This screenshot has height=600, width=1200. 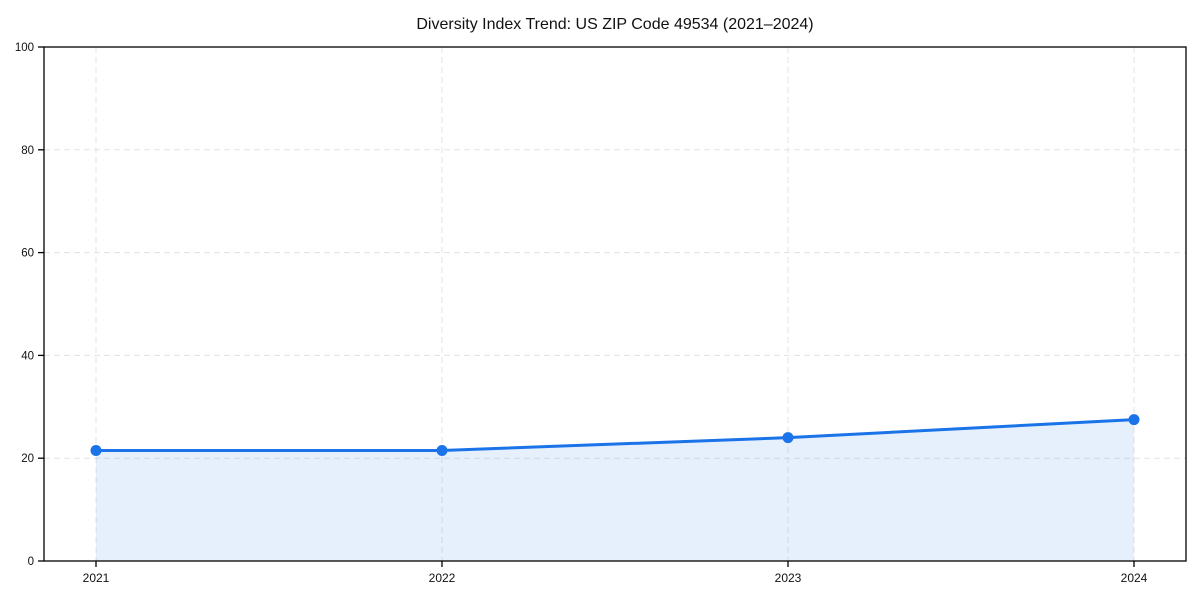 What do you see at coordinates (27, 459) in the screenshot?
I see `y-tick-label: 20` at bounding box center [27, 459].